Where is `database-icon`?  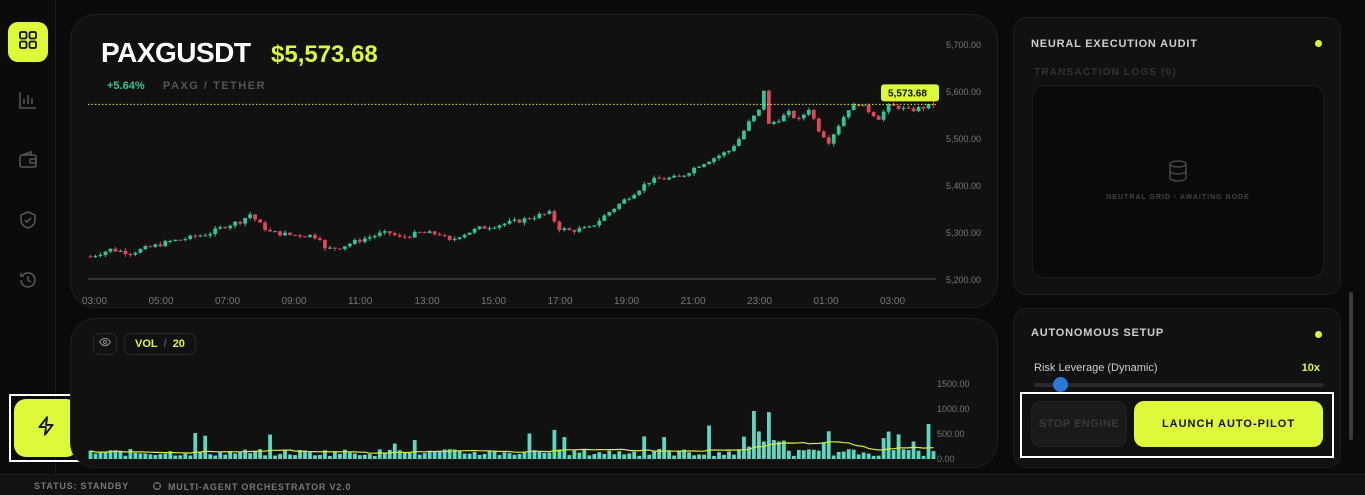
database-icon is located at coordinates (1178, 171).